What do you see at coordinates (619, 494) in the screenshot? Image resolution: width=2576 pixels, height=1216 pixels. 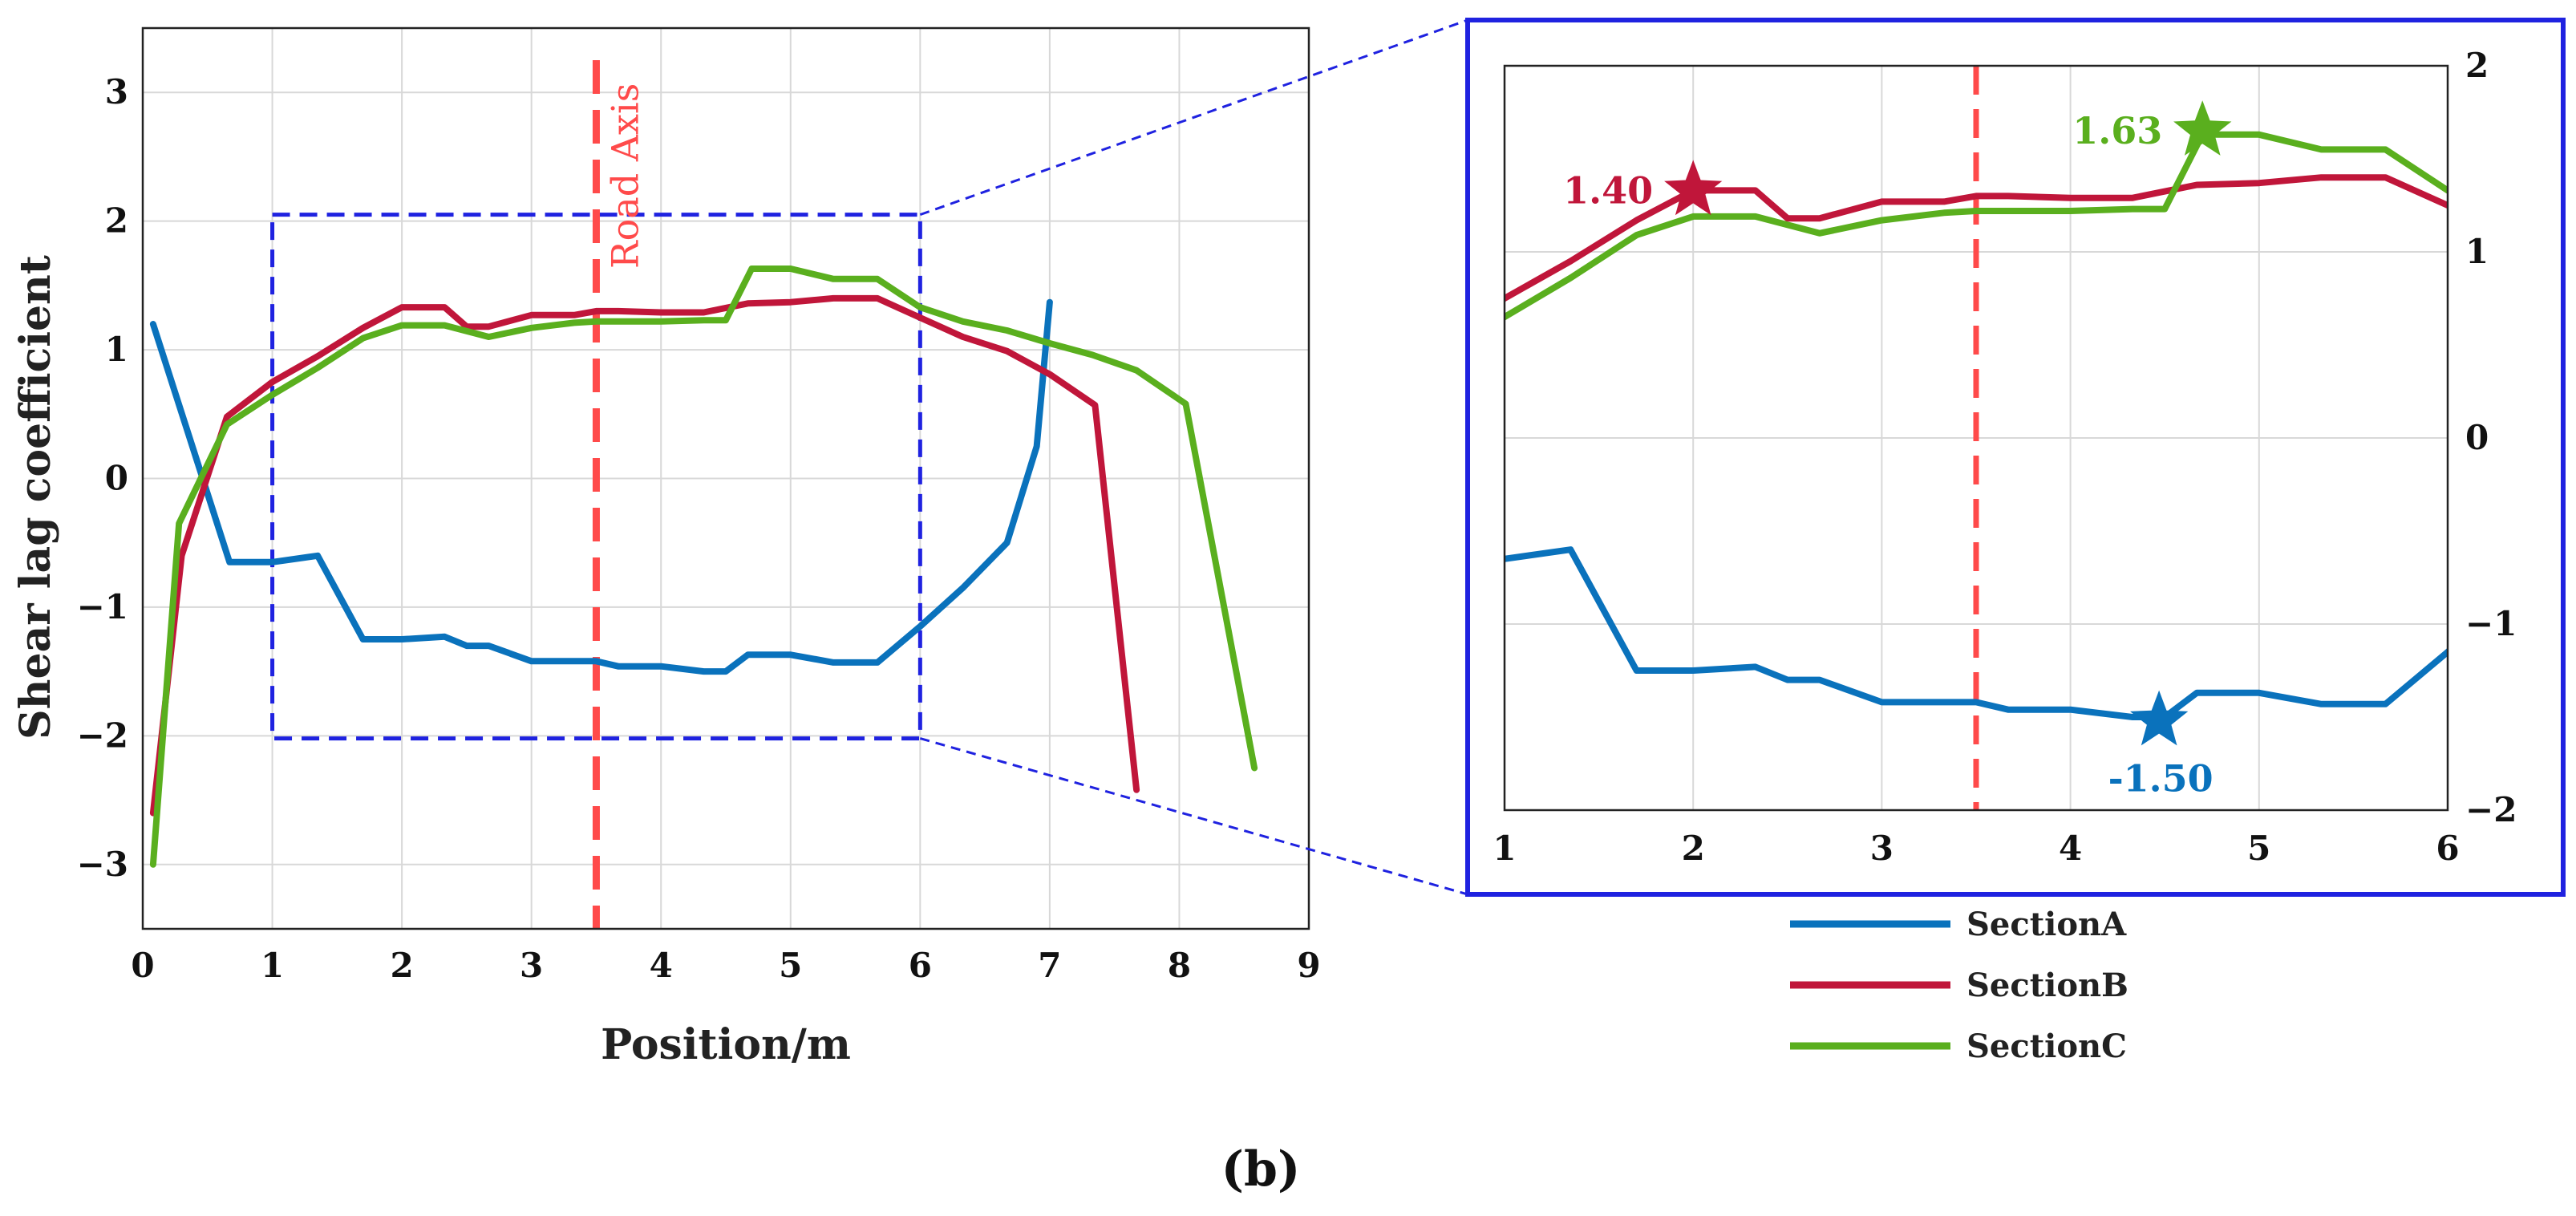 I see `road-axis: Road Axis` at bounding box center [619, 494].